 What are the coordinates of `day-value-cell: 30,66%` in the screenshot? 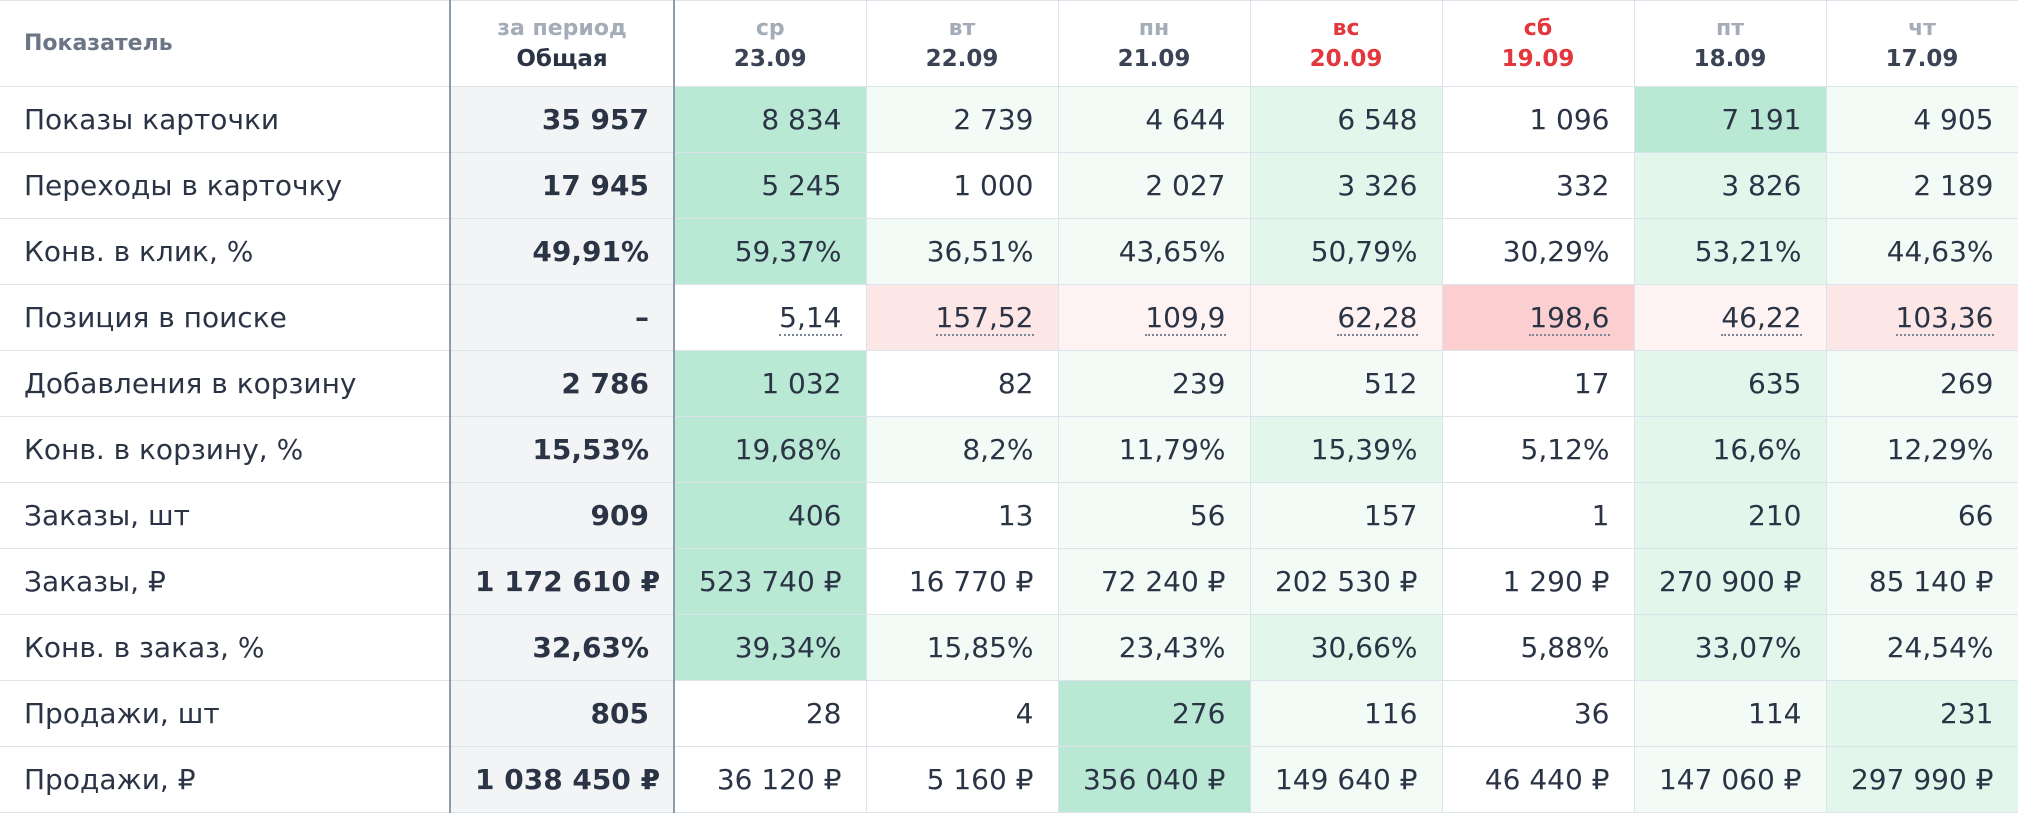 It's located at (1346, 647).